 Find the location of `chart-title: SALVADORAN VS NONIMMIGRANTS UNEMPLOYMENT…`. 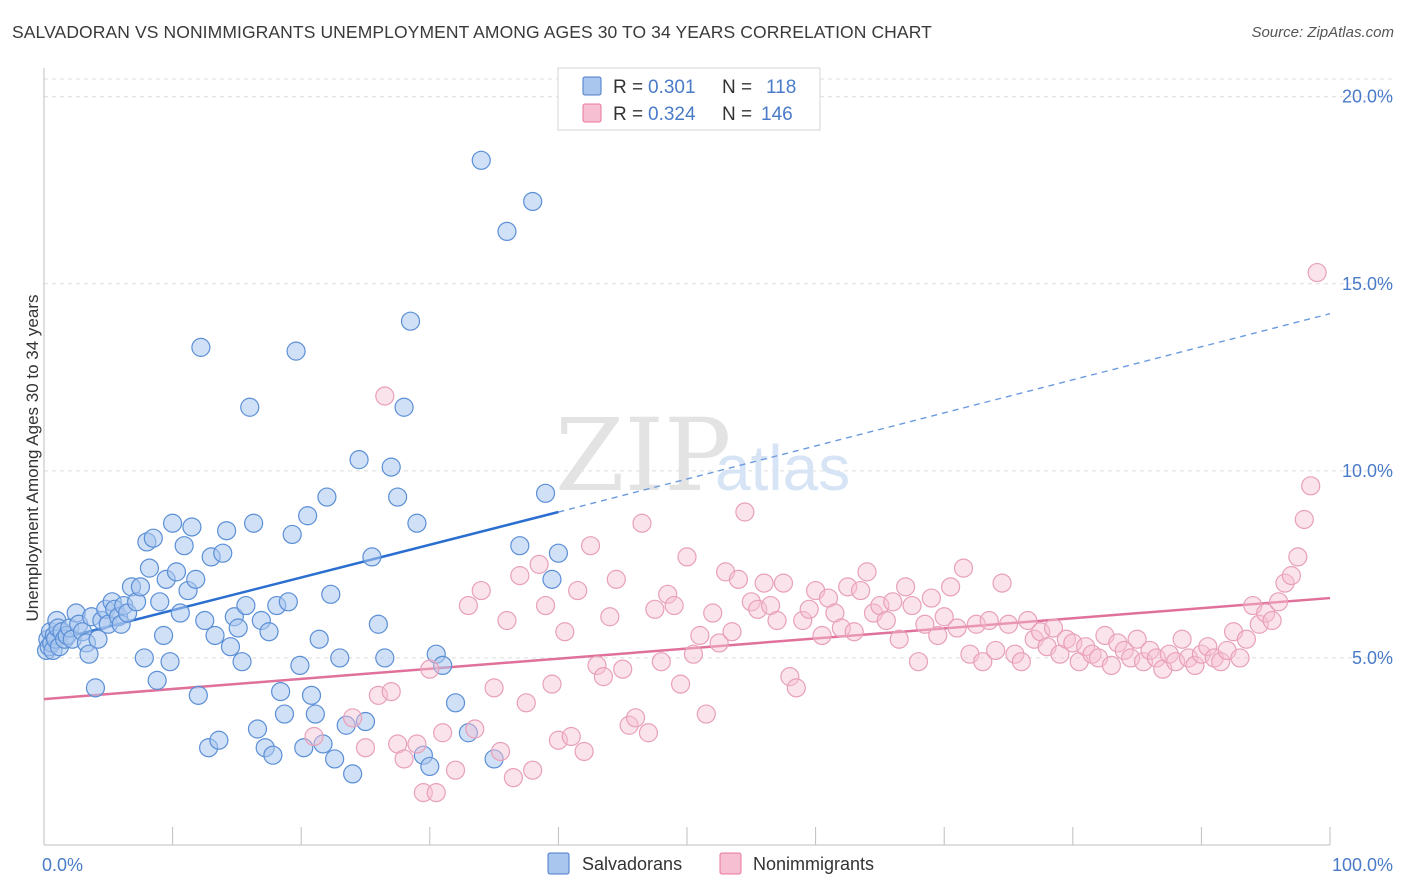

chart-title: SALVADORAN VS NONIMMIGRANTS UNEMPLOYMENT… is located at coordinates (472, 32).